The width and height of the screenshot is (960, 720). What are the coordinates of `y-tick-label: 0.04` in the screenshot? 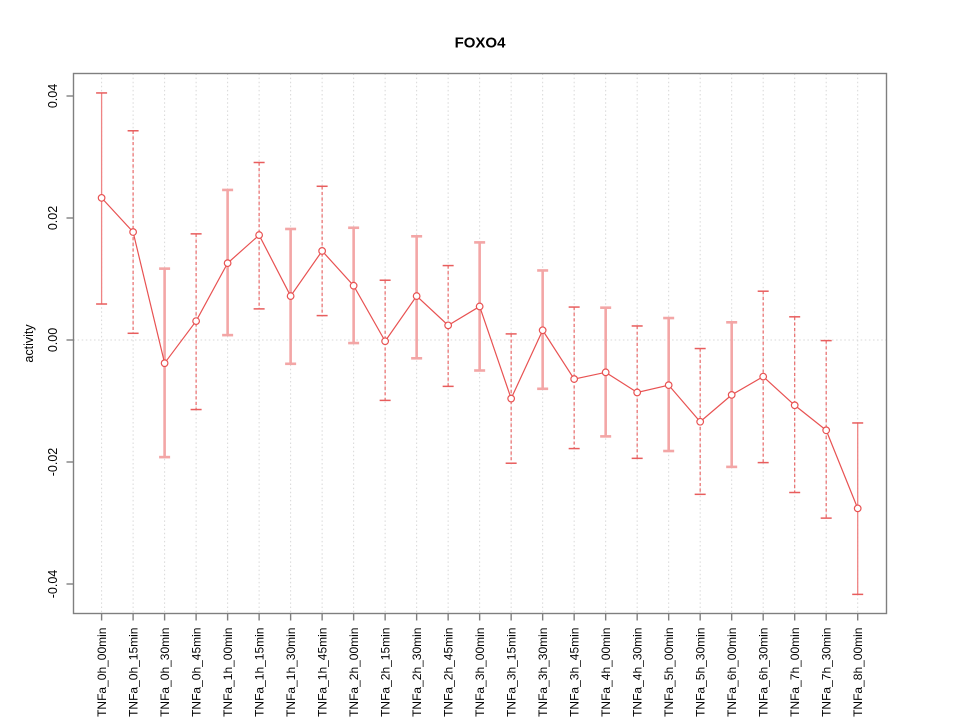 It's located at (53, 96).